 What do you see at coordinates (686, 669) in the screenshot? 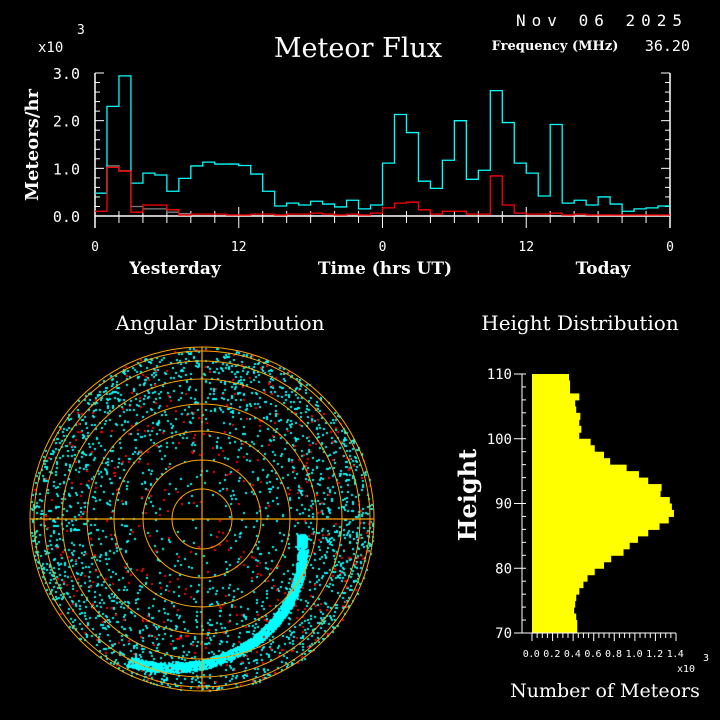
I see `height-x-multiplier: x10` at bounding box center [686, 669].